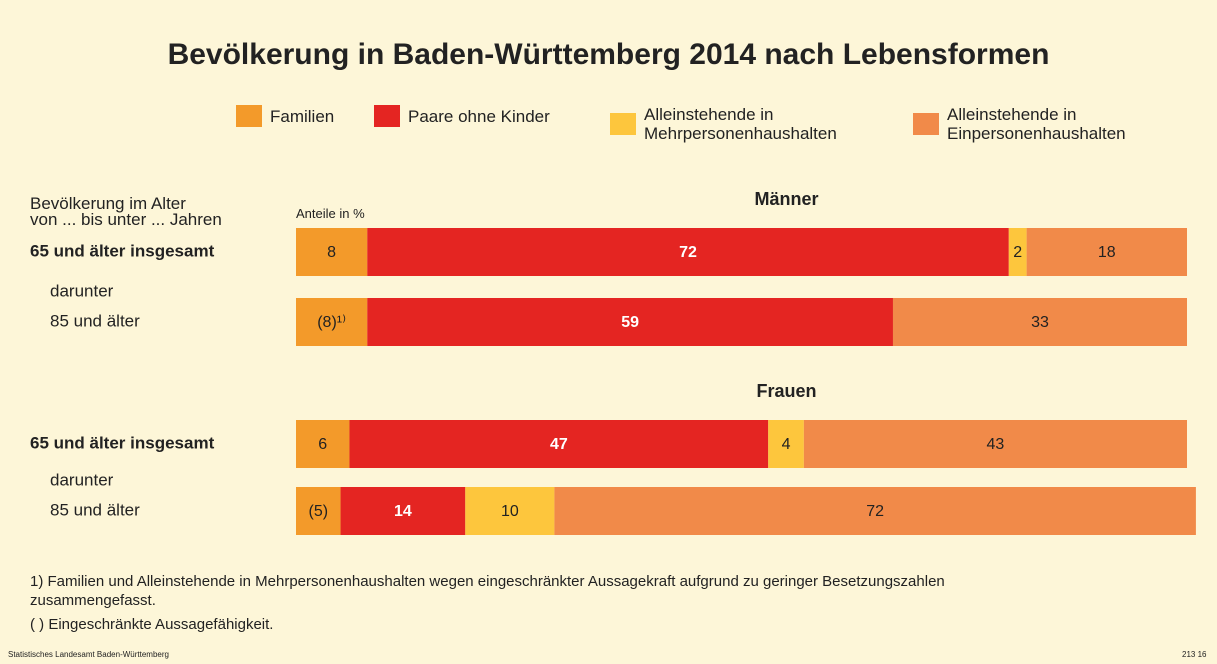  Describe the element at coordinates (479, 116) in the screenshot. I see `legend-label: Paare ohne Kinder` at that location.